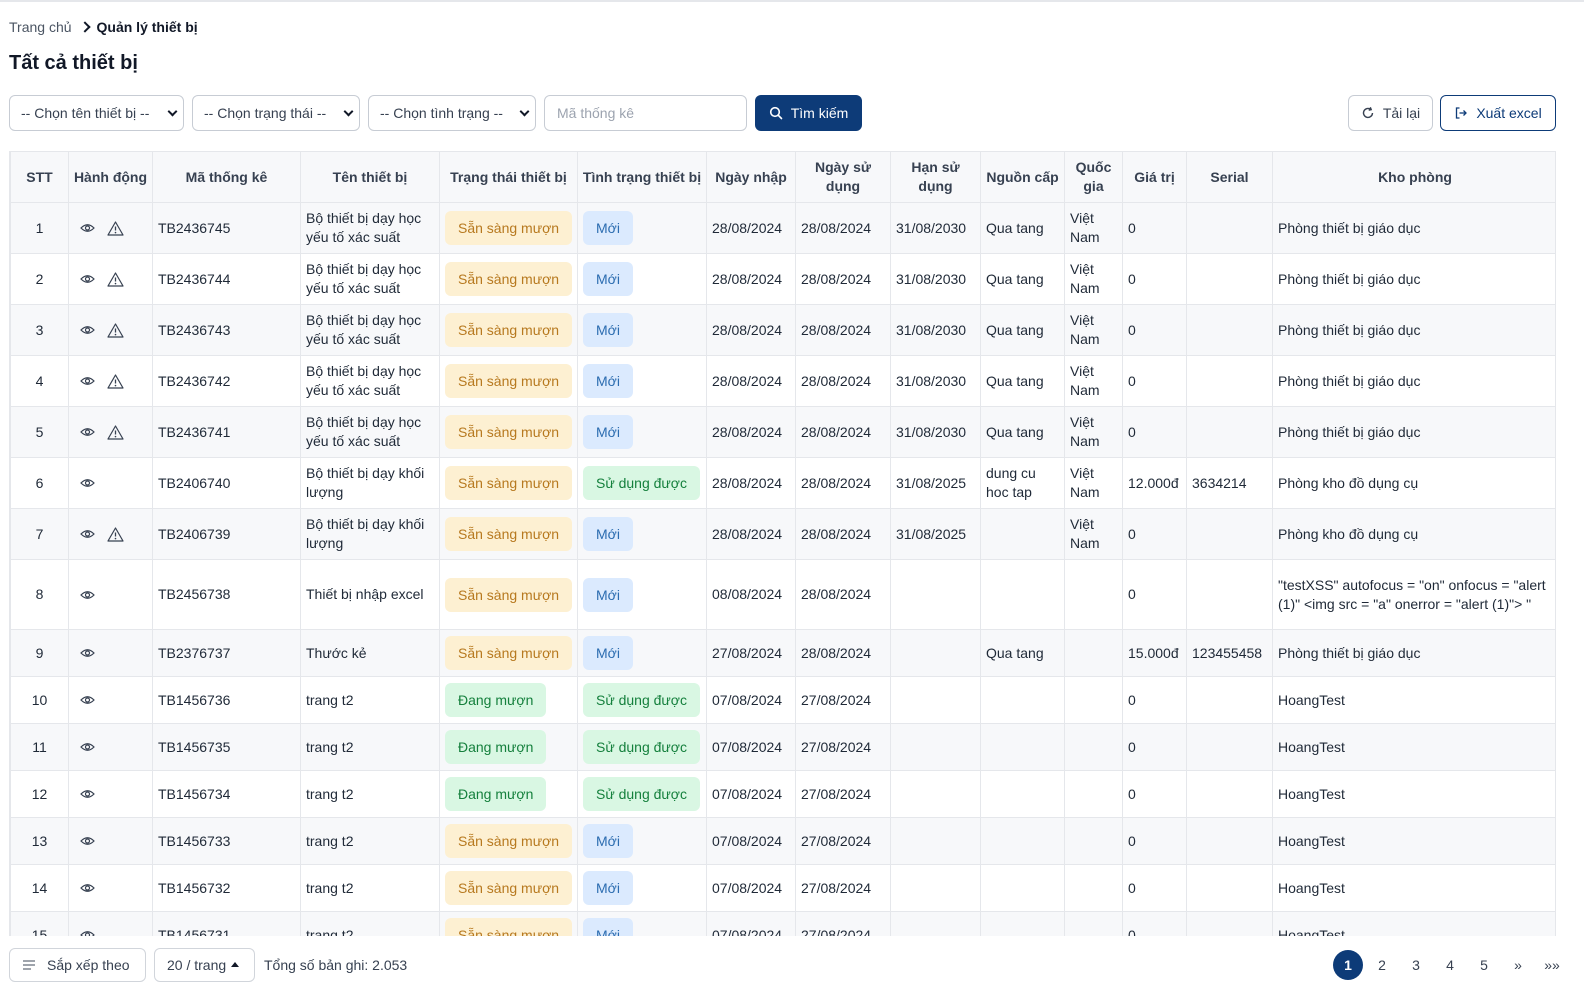 Image resolution: width=1584 pixels, height=1002 pixels. I want to click on row-actions, so click(110, 700).